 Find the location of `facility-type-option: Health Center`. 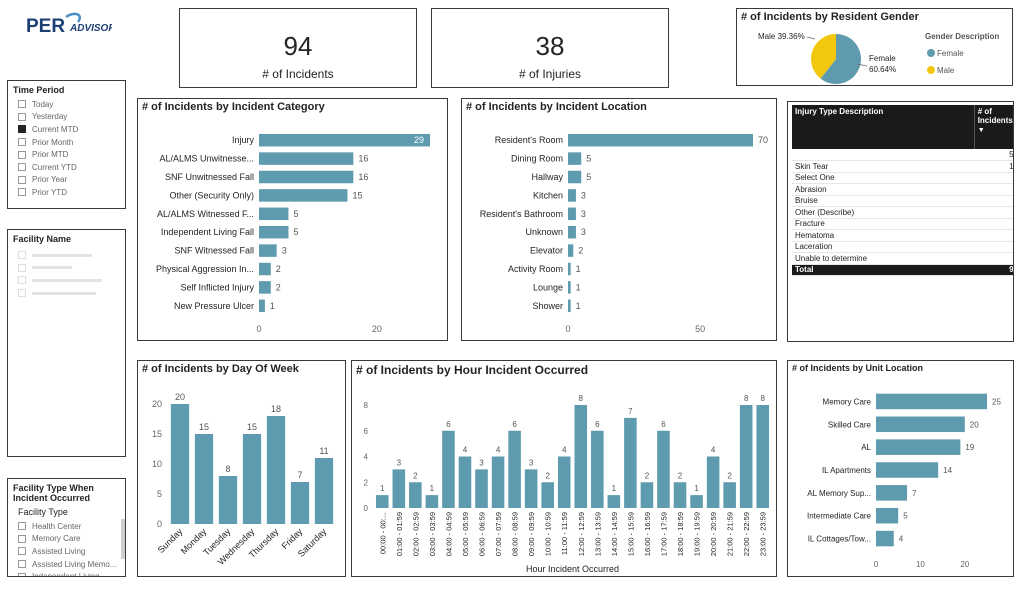

facility-type-option: Health Center is located at coordinates (67, 526).